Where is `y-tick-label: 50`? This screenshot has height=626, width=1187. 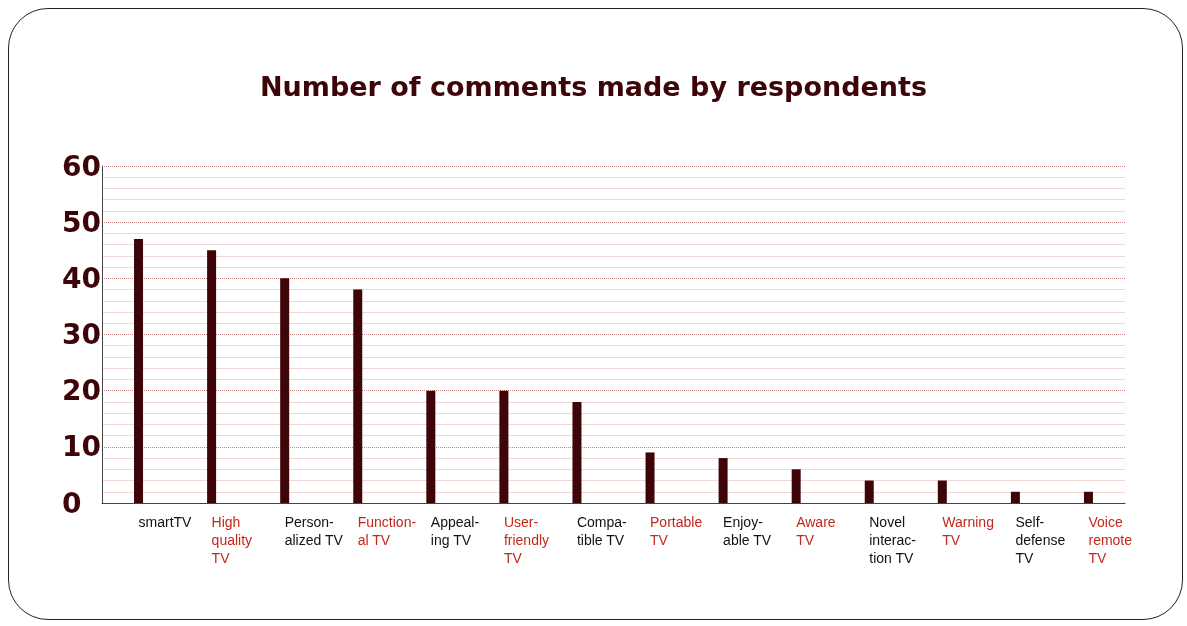
y-tick-label: 50 is located at coordinates (81, 222).